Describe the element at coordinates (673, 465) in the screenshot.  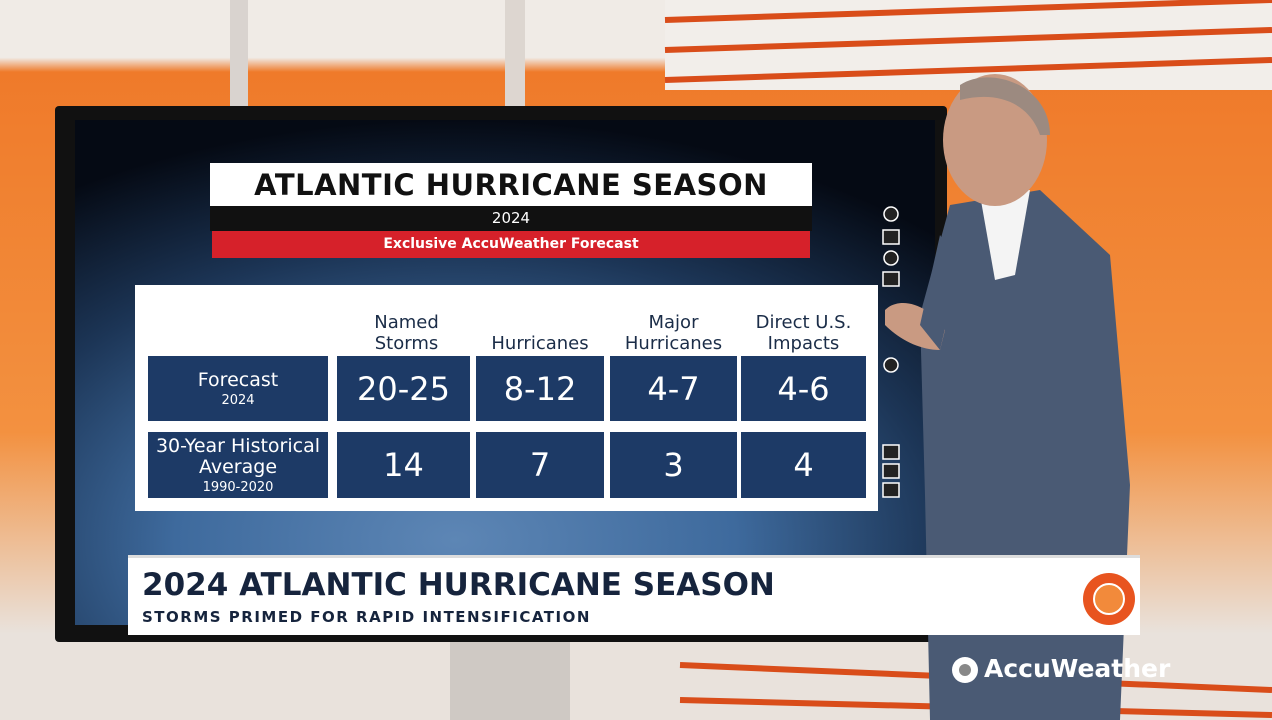
I see `table-cell: 3` at that location.